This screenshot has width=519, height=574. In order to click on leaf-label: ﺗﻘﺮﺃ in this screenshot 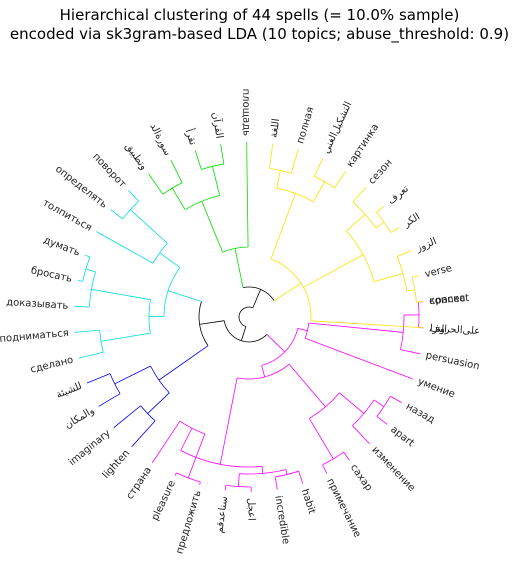, I will do `click(192, 137)`.